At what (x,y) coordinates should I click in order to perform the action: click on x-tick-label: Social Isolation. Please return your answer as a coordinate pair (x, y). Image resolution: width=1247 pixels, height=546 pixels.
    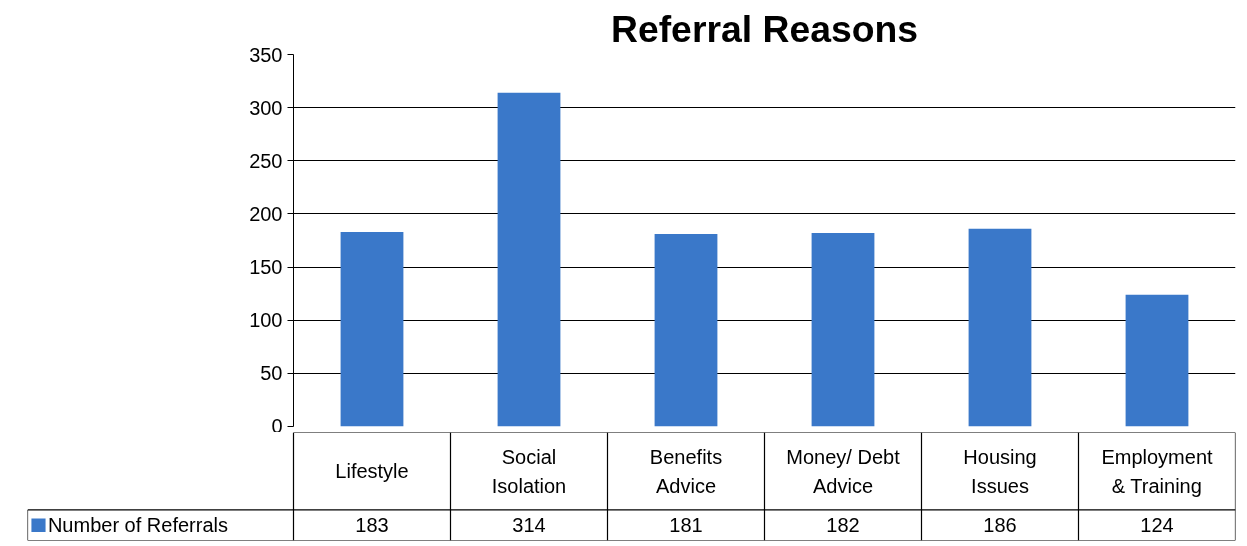
    Looking at the image, I should click on (529, 471).